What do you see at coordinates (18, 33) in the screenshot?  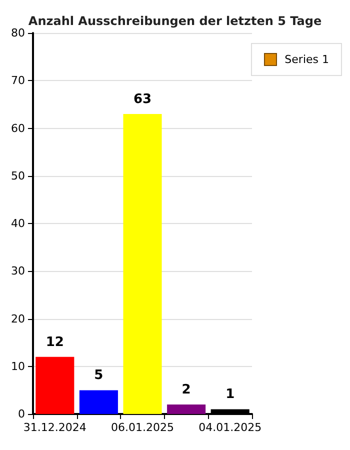 I see `y-tick-label: 80` at bounding box center [18, 33].